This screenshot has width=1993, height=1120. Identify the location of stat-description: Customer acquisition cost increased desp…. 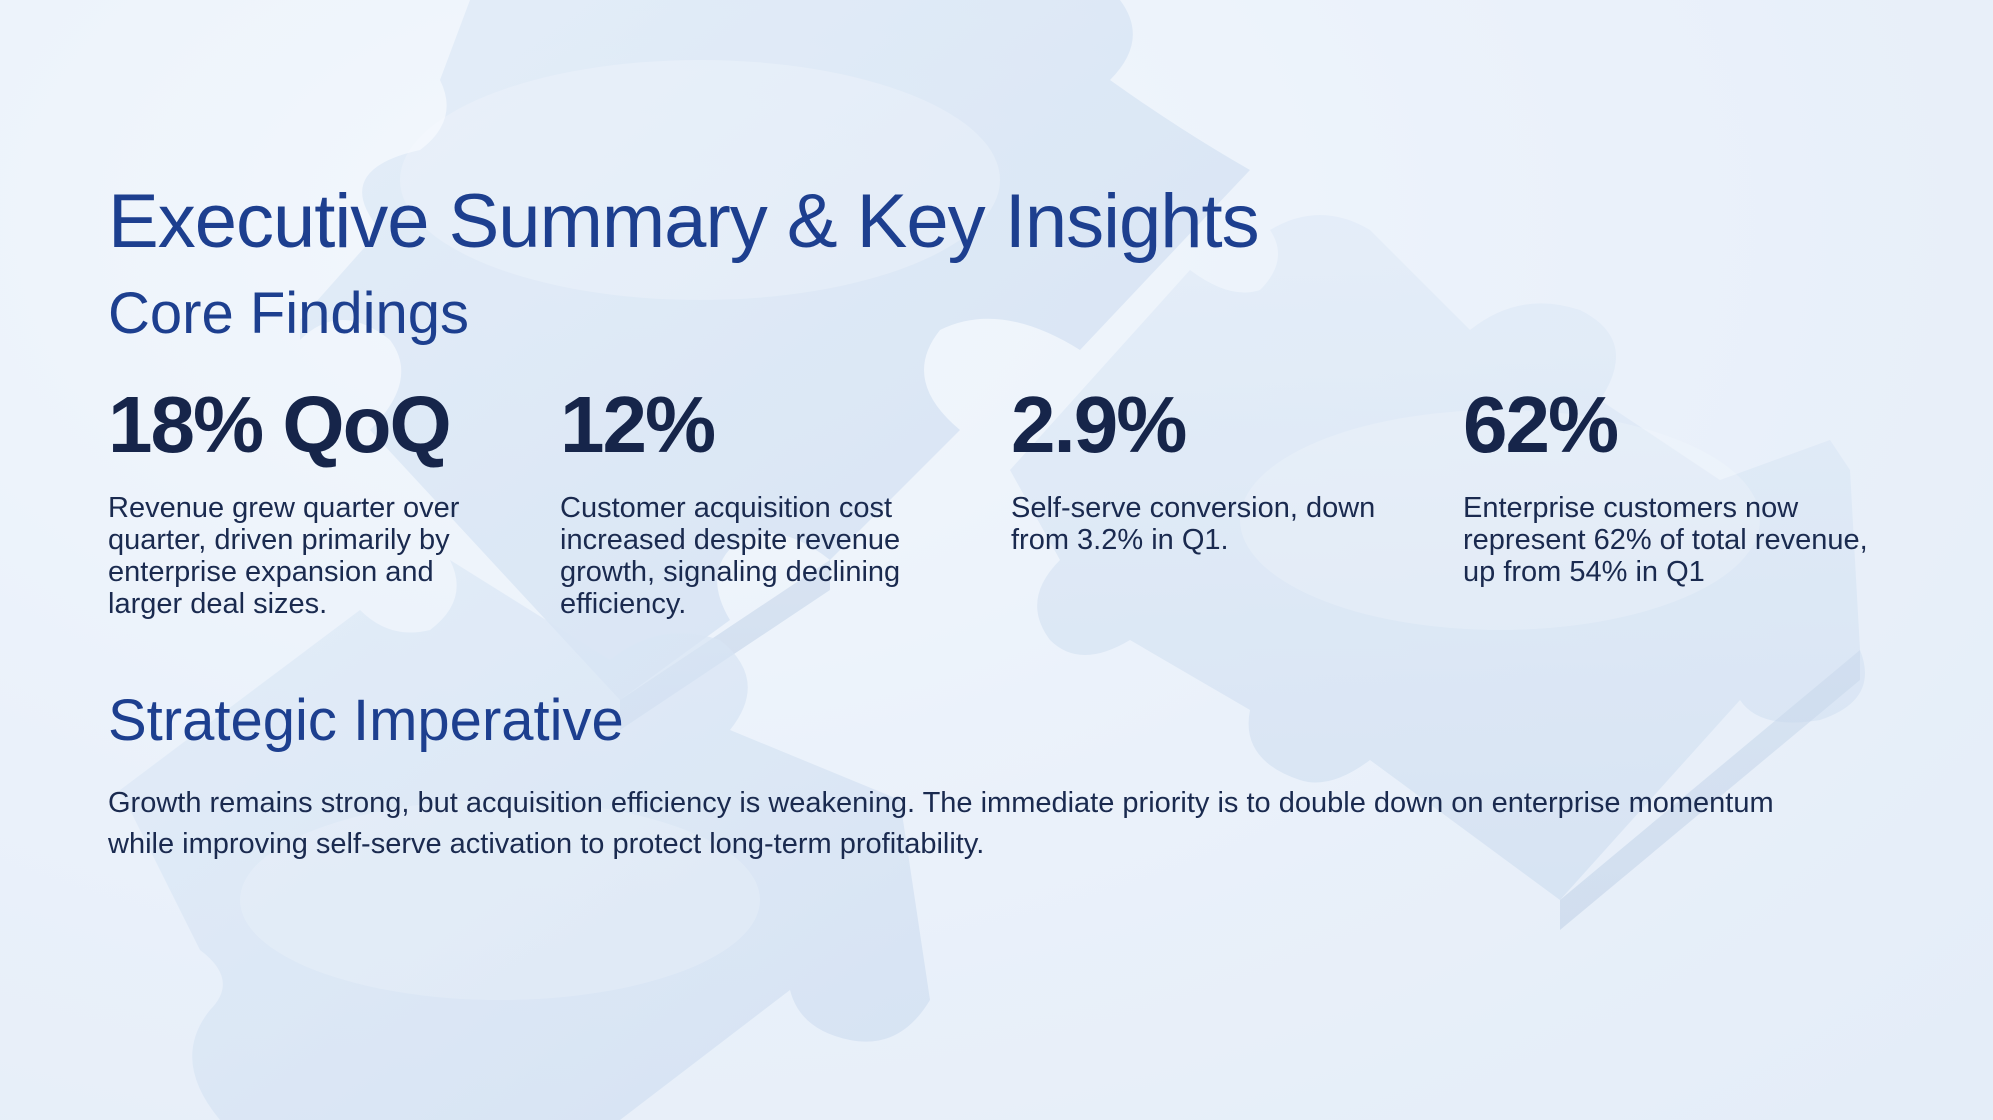
(730, 556).